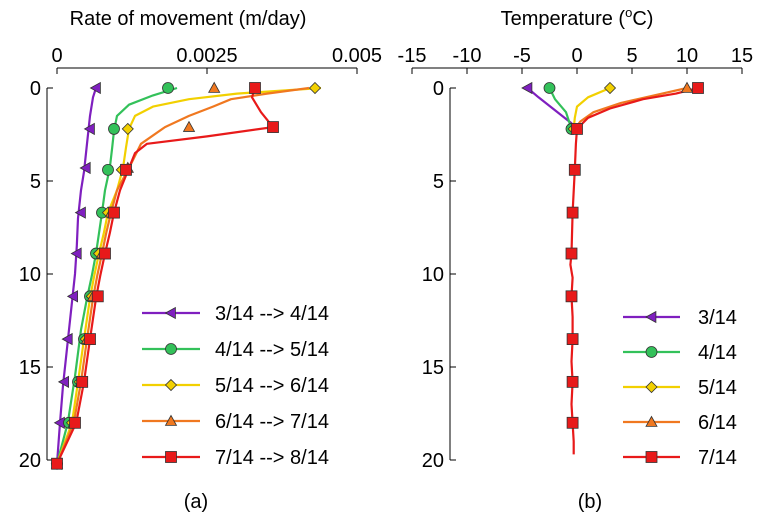  I want to click on x-tick-label: -15, so click(412, 56).